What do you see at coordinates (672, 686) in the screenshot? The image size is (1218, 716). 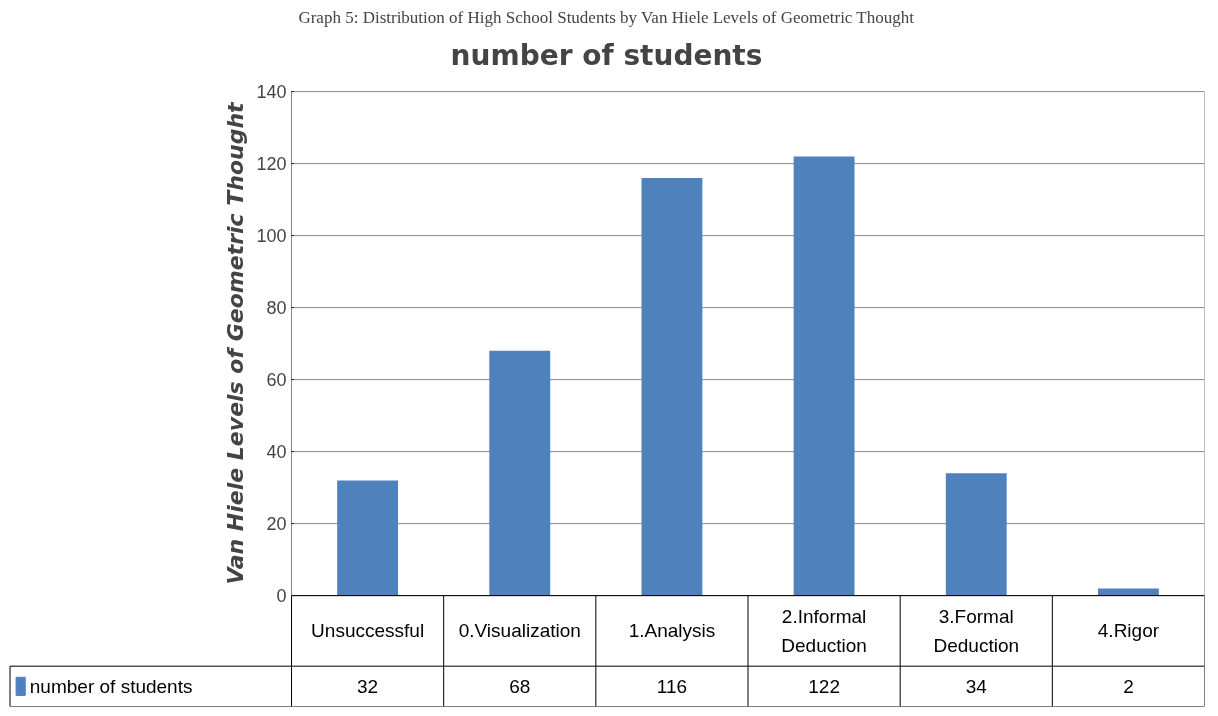 I see `data-label: 116` at bounding box center [672, 686].